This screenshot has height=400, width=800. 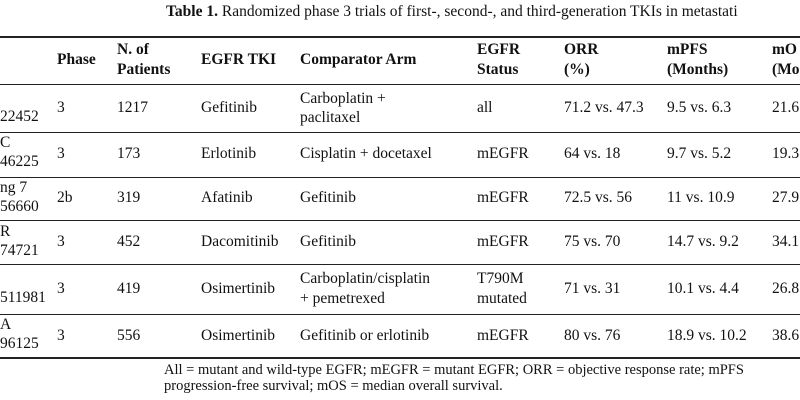 I want to click on header-status-line1: EGFR, so click(x=499, y=49).